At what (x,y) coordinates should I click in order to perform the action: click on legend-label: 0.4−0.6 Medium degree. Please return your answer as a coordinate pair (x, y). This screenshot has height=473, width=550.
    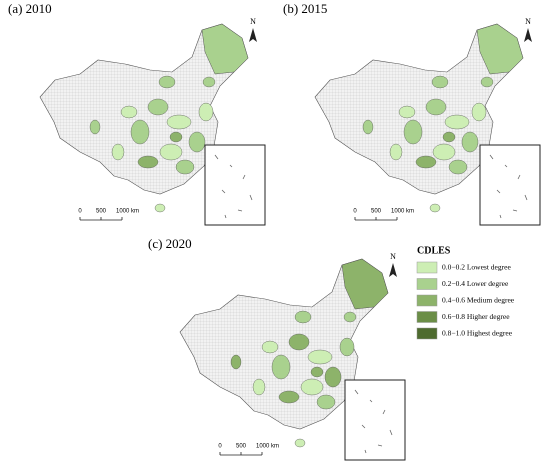
    Looking at the image, I should click on (478, 300).